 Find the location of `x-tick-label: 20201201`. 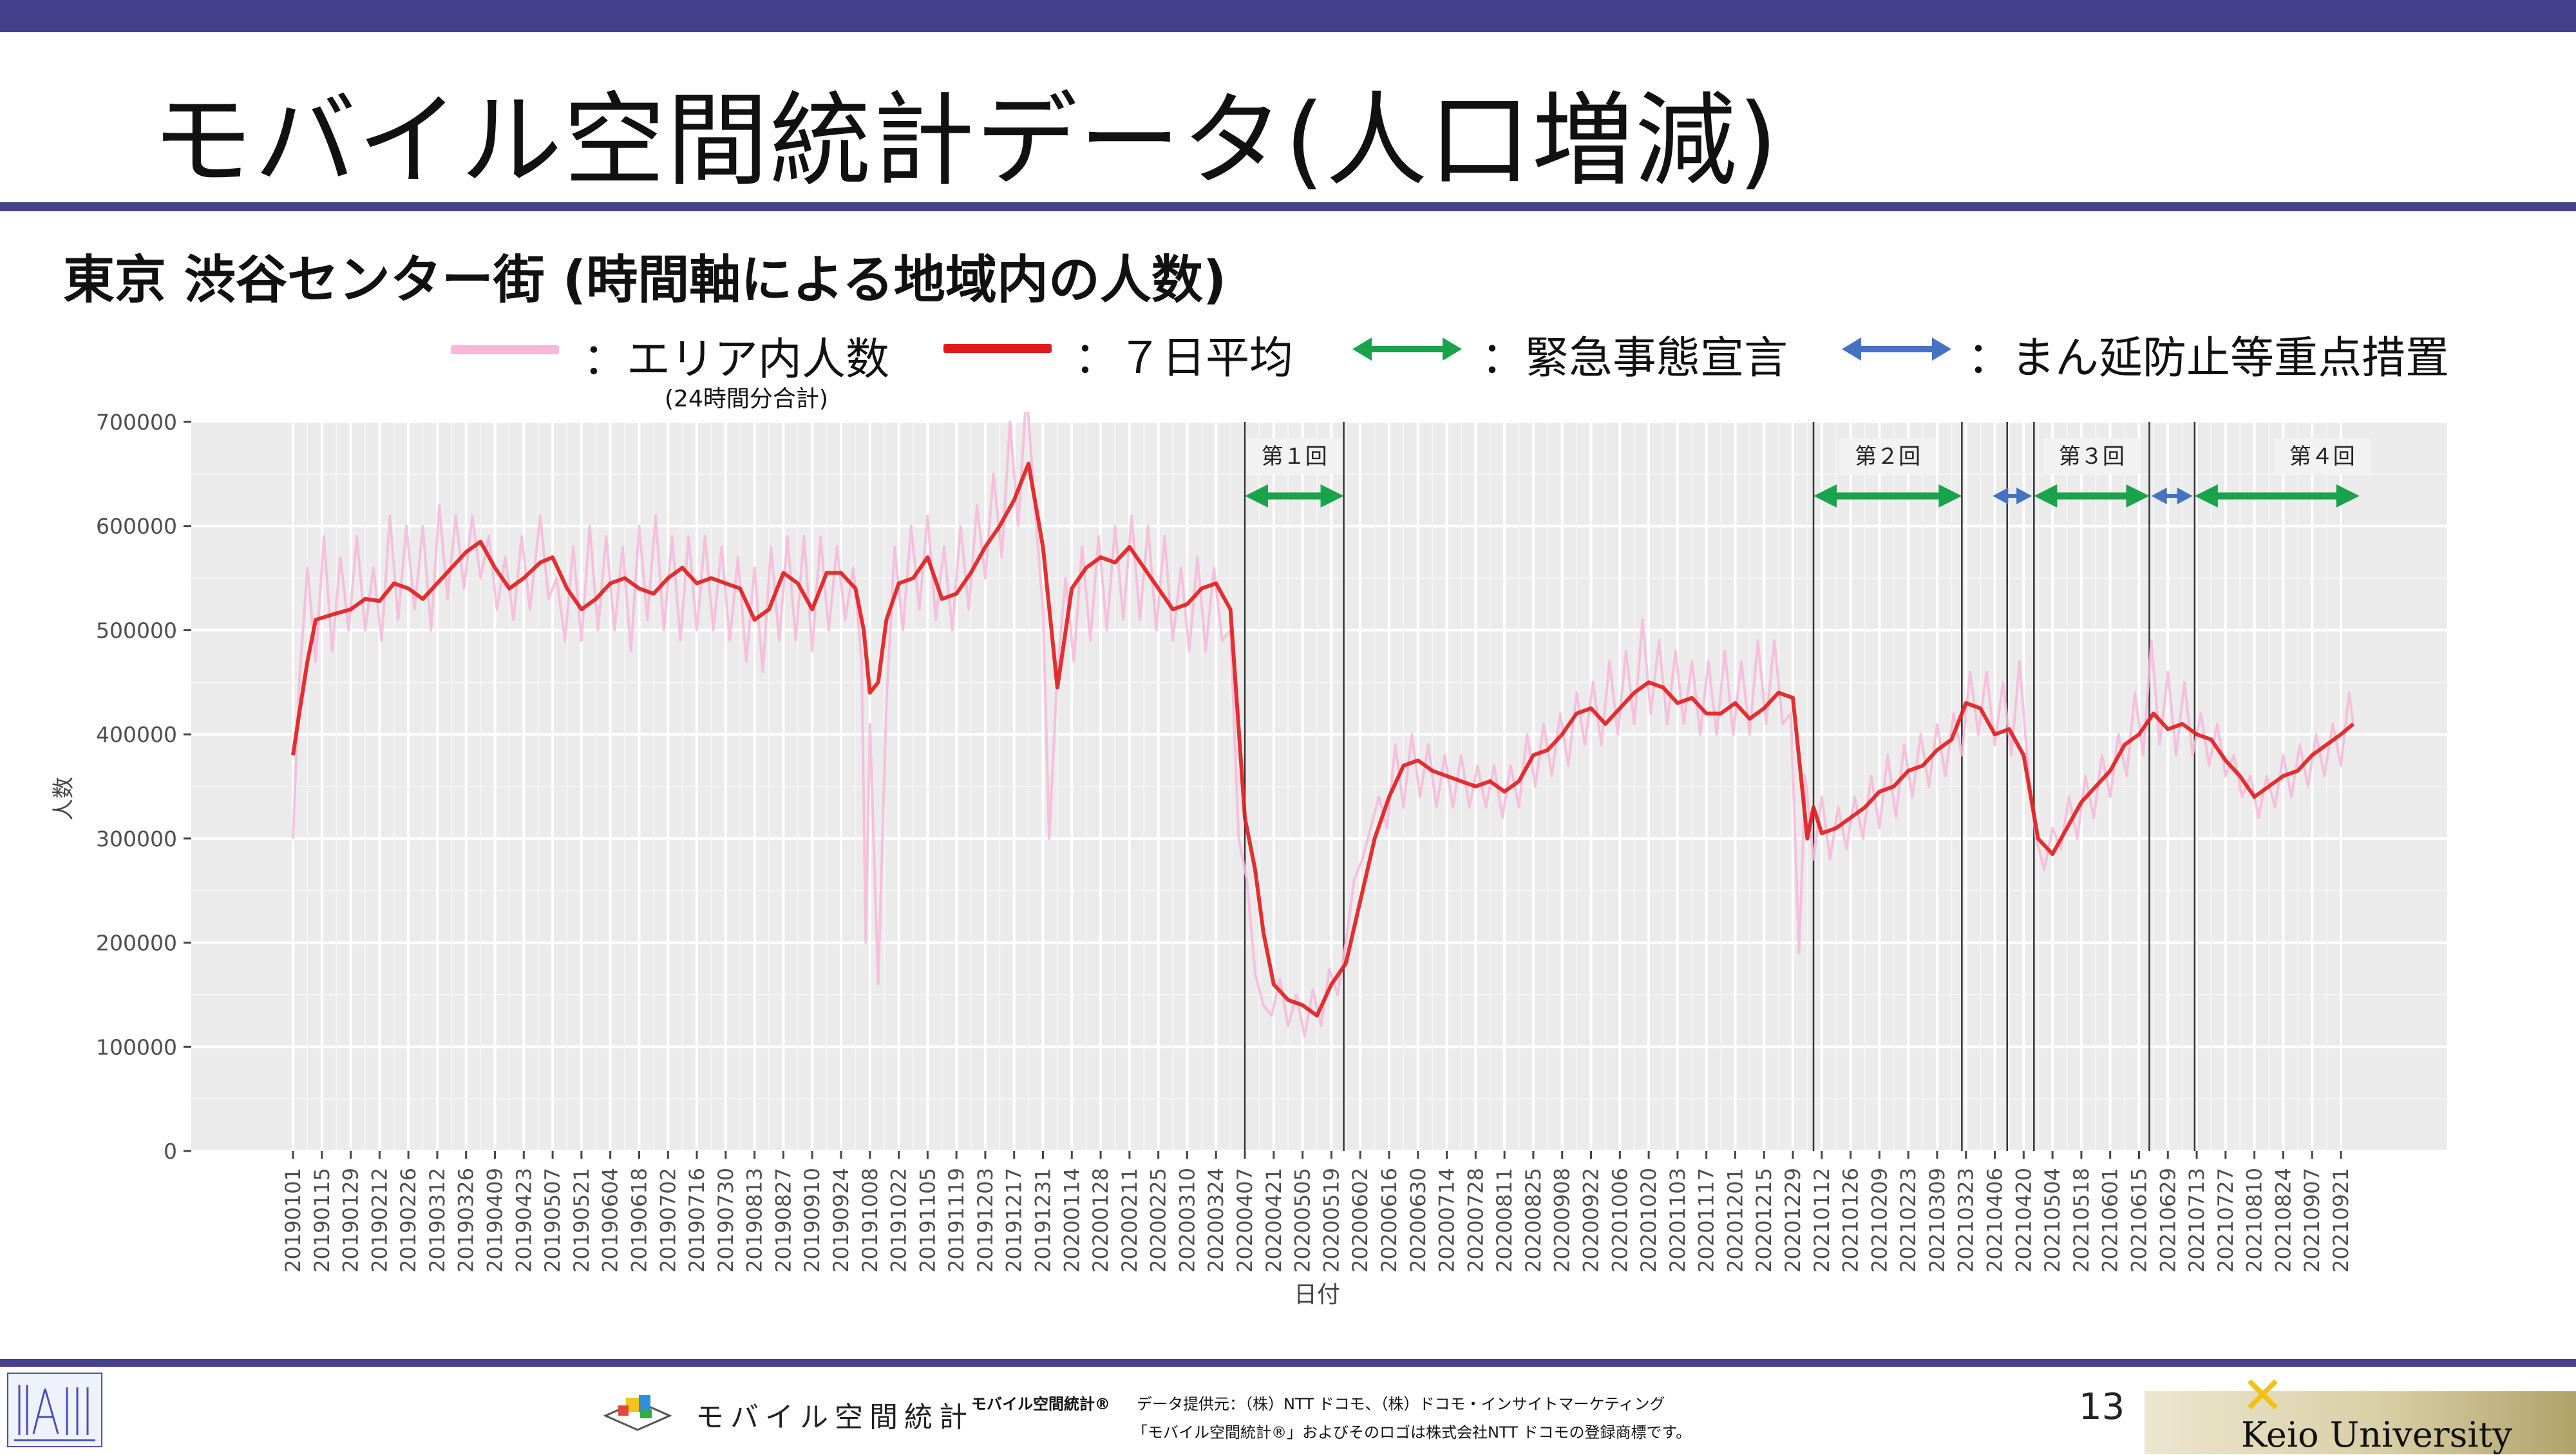

x-tick-label: 20201201 is located at coordinates (1735, 1220).